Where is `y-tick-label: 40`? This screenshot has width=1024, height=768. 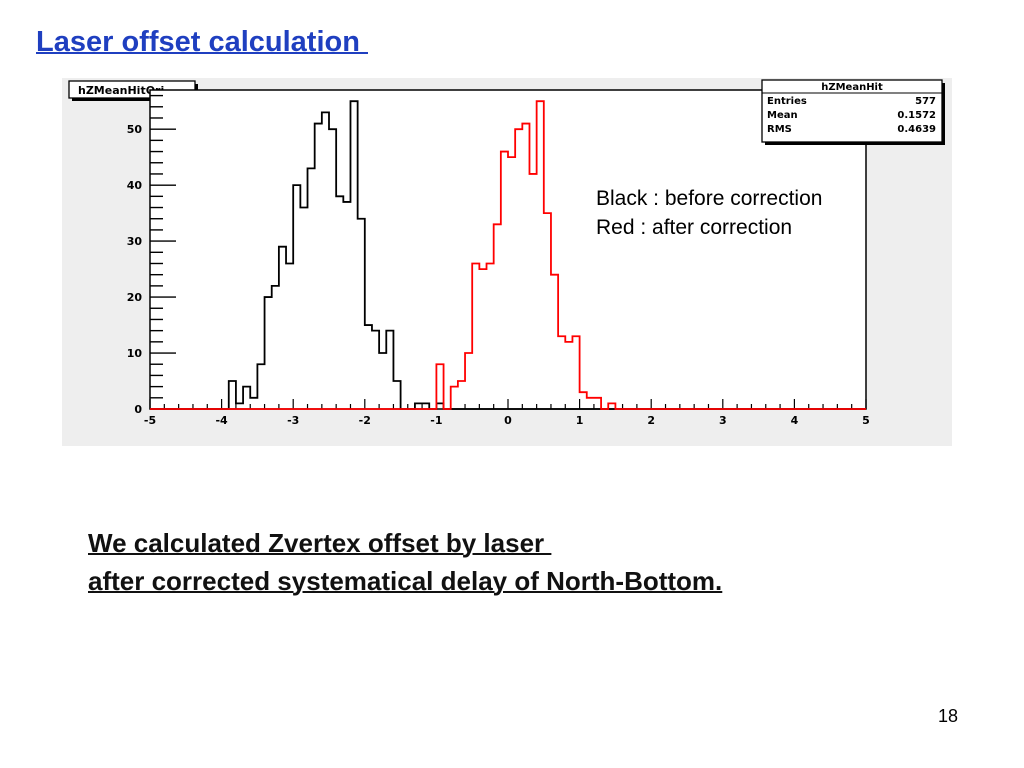 y-tick-label: 40 is located at coordinates (135, 185).